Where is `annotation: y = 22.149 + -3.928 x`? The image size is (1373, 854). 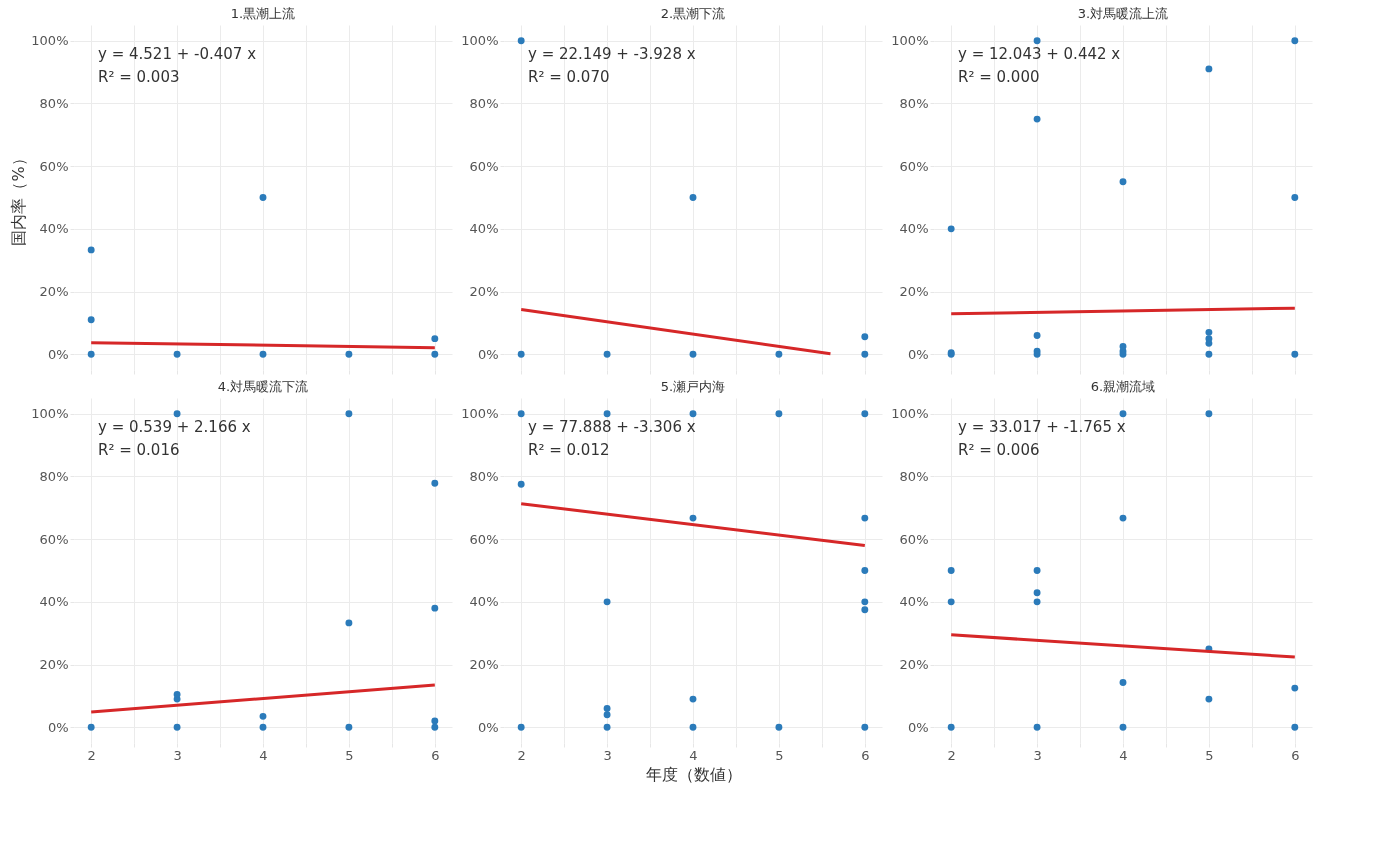 annotation: y = 22.149 + -3.928 x is located at coordinates (612, 54).